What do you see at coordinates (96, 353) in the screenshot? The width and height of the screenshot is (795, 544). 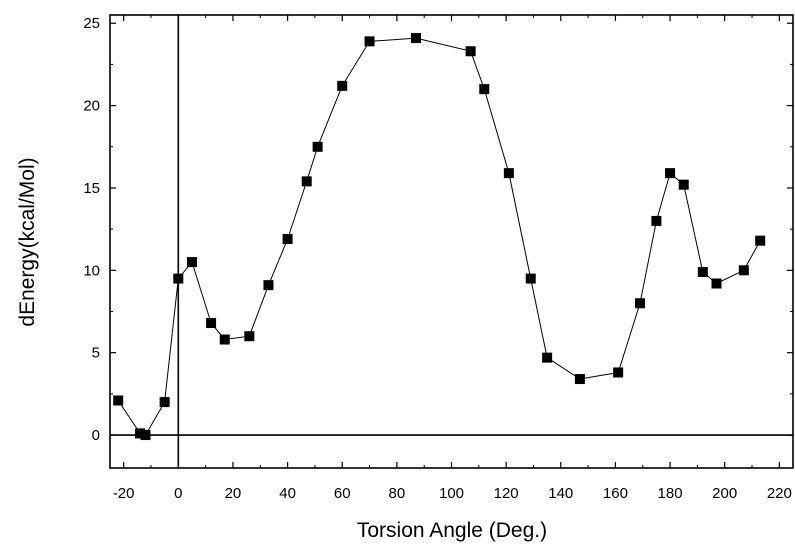 I see `y-tick-label: 5` at bounding box center [96, 353].